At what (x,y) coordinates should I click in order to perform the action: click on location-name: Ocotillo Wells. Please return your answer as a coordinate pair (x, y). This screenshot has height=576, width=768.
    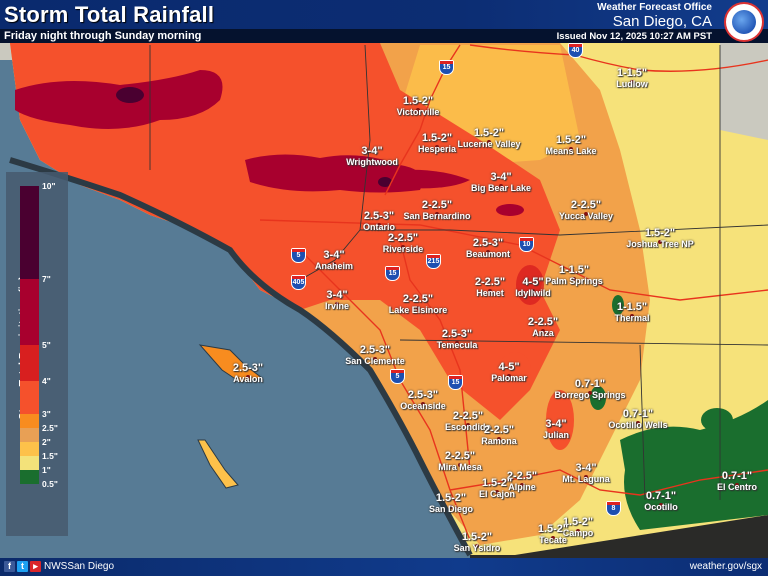
    Looking at the image, I should click on (638, 425).